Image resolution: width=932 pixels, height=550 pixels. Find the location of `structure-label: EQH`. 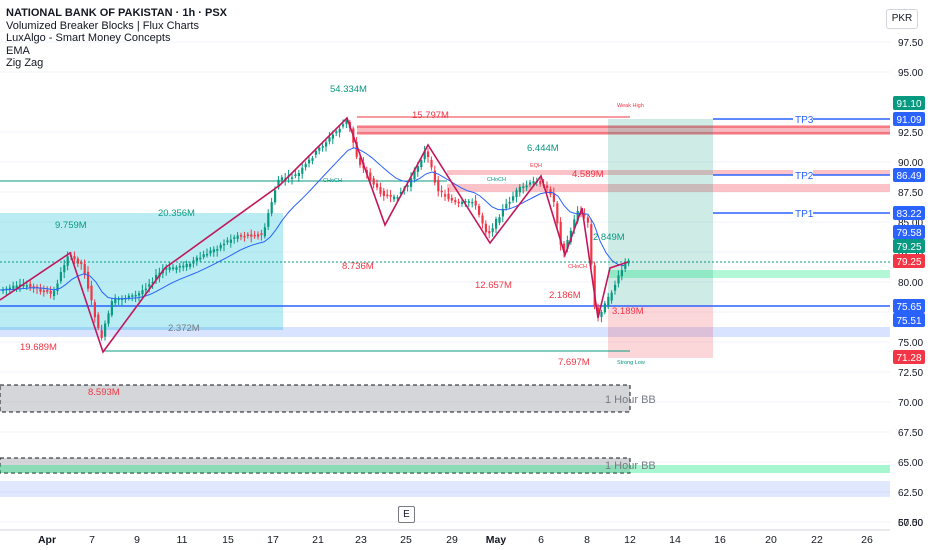

structure-label: EQH is located at coordinates (536, 166).